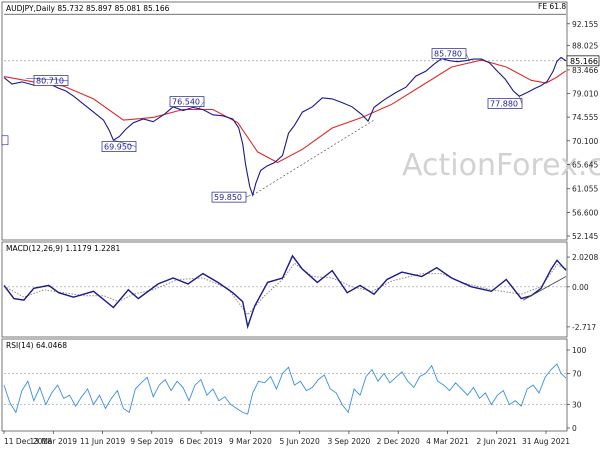 This screenshot has height=454, width=600. What do you see at coordinates (585, 24) in the screenshot?
I see `y-tick-label: 92.155` at bounding box center [585, 24].